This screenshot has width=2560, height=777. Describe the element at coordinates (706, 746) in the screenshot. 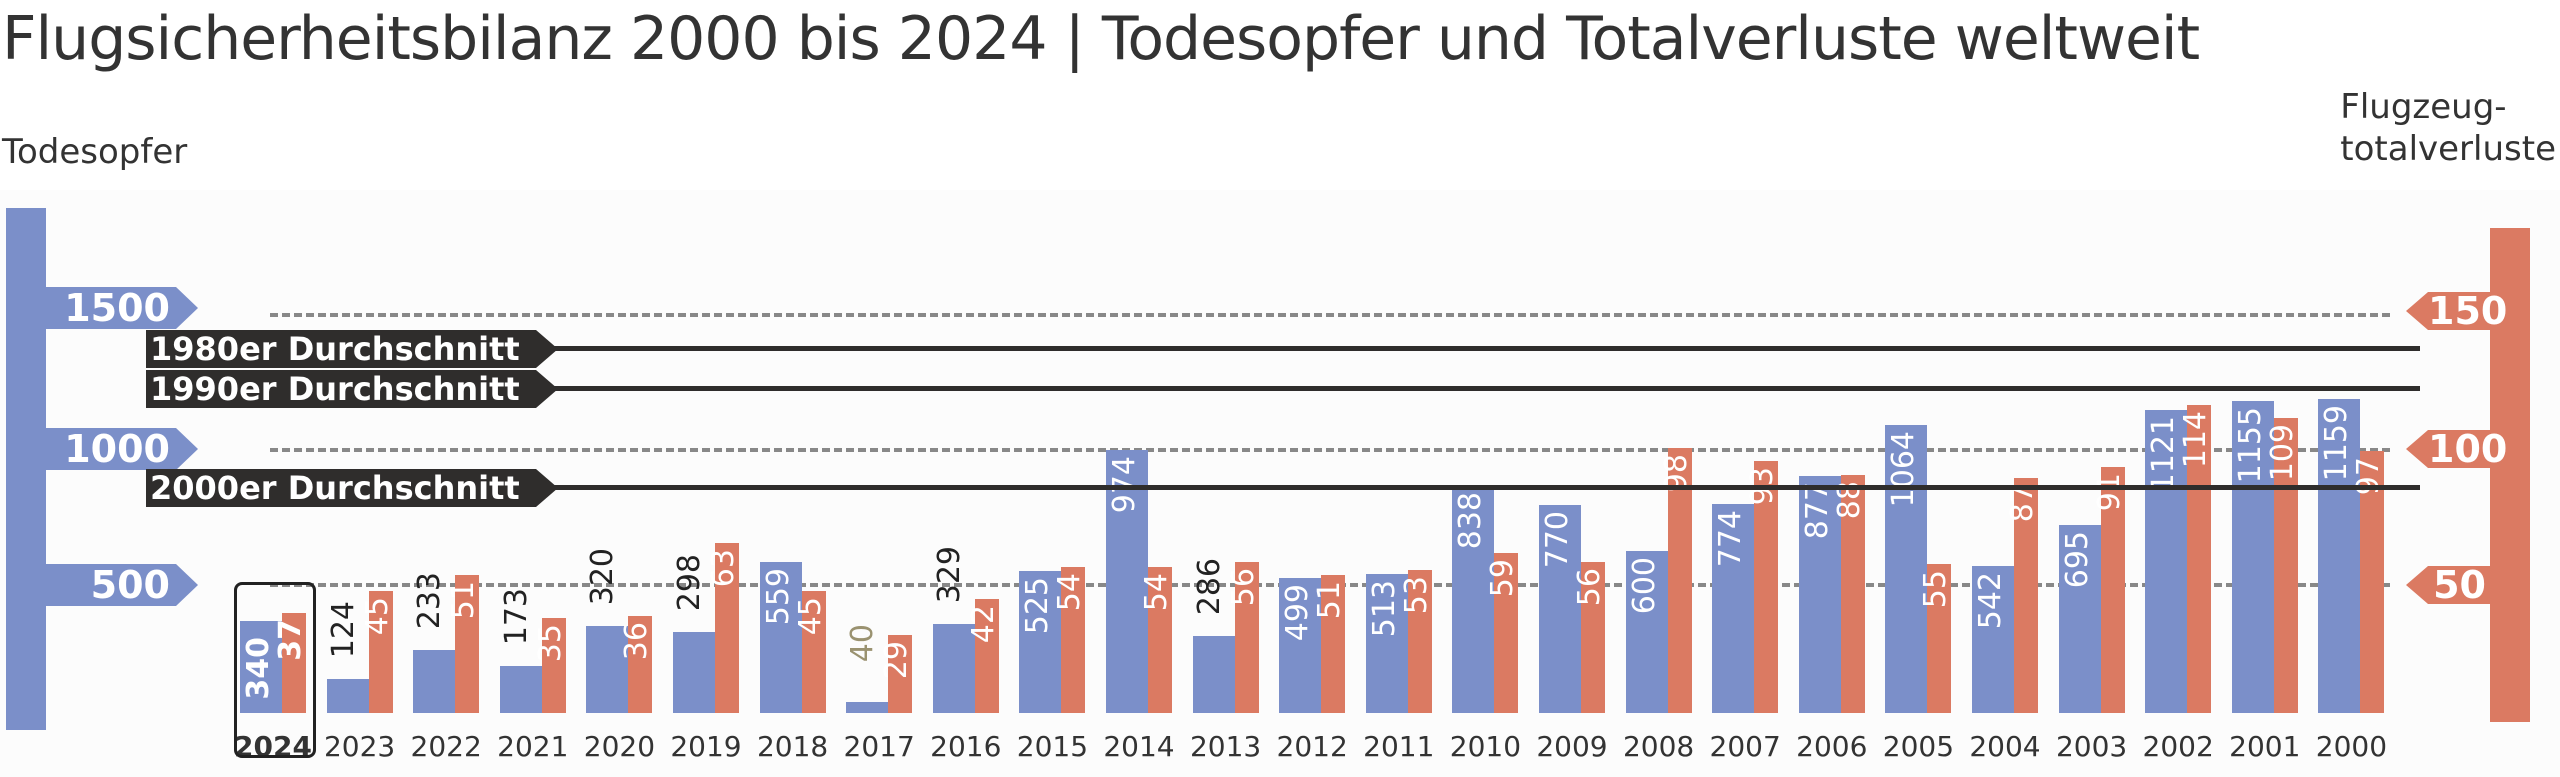

I see `year-label: 2019` at that location.